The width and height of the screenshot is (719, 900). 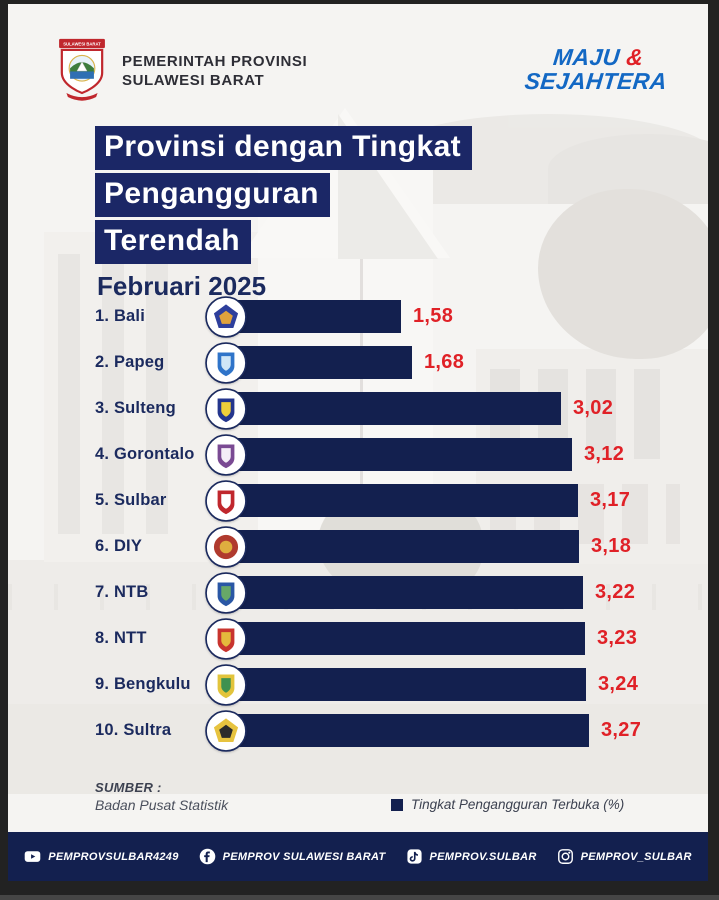 What do you see at coordinates (617, 637) in the screenshot?
I see `unemployment-value: 3,23` at bounding box center [617, 637].